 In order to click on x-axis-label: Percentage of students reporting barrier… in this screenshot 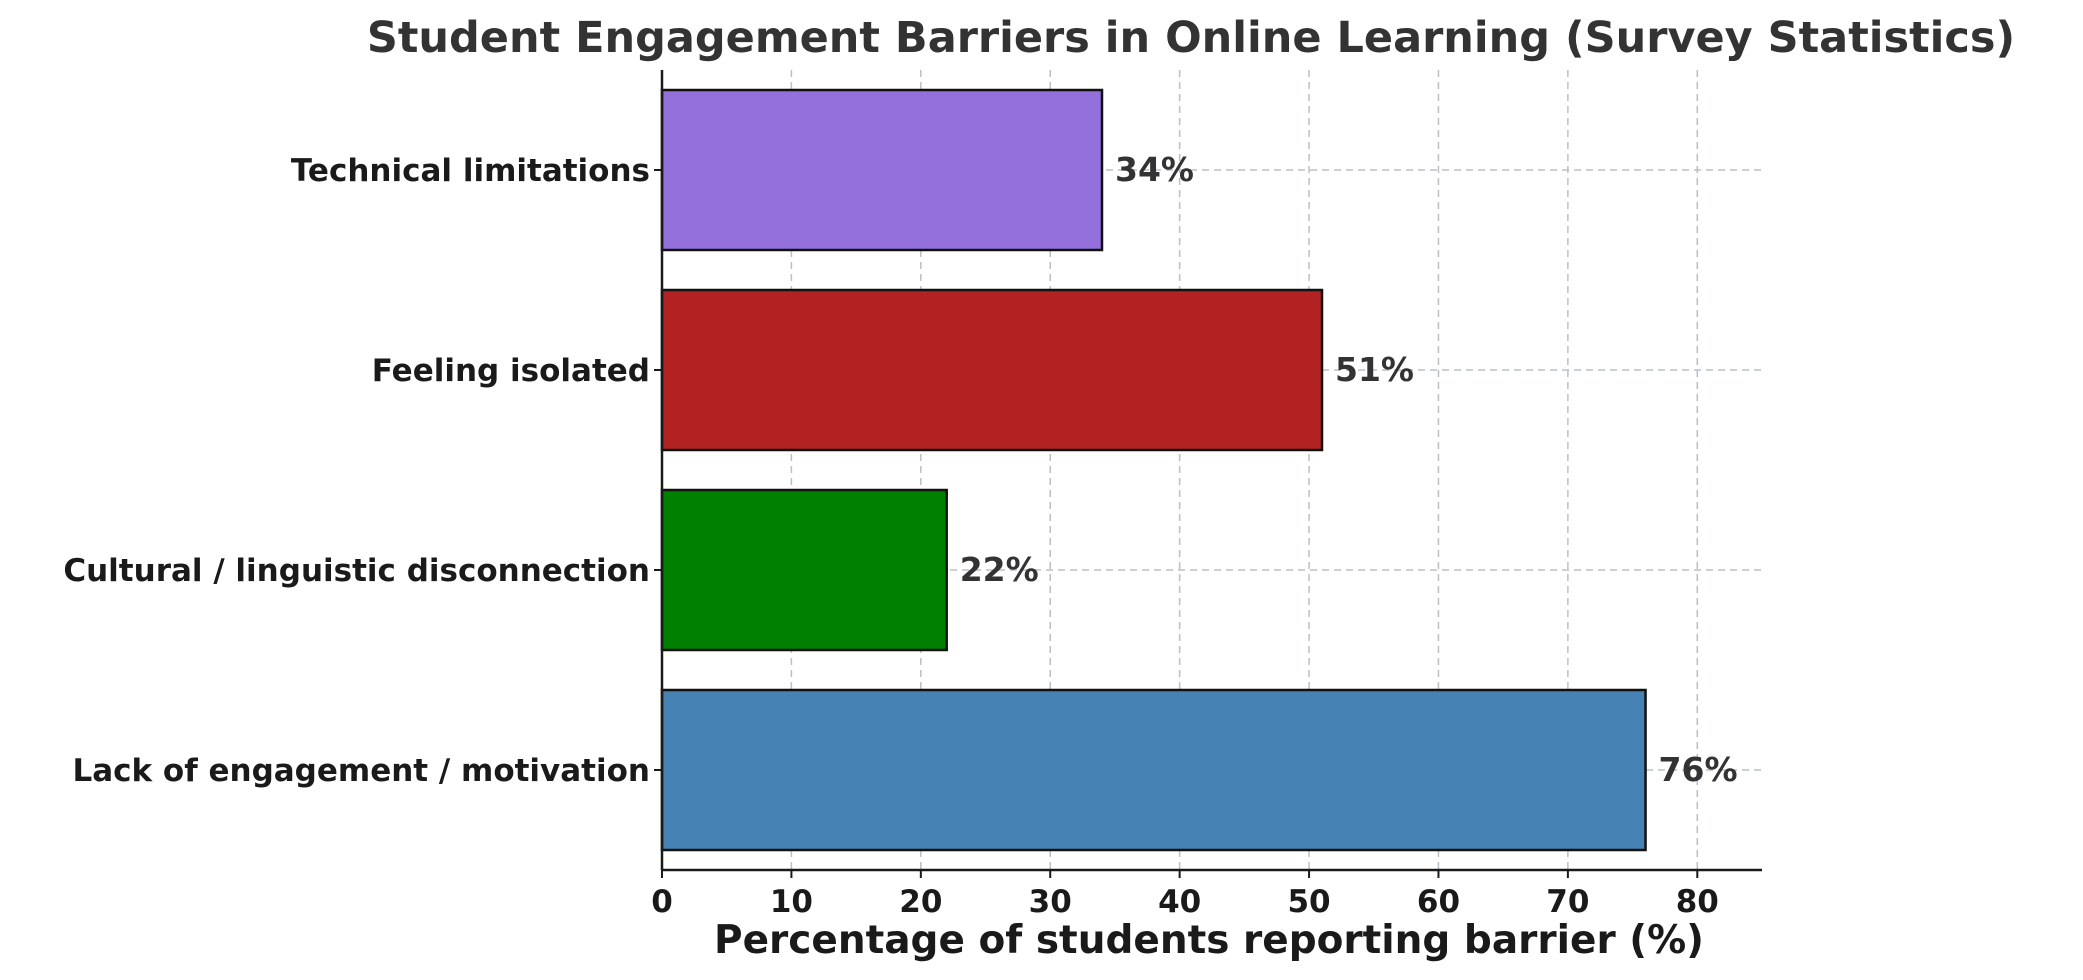, I will do `click(1209, 940)`.